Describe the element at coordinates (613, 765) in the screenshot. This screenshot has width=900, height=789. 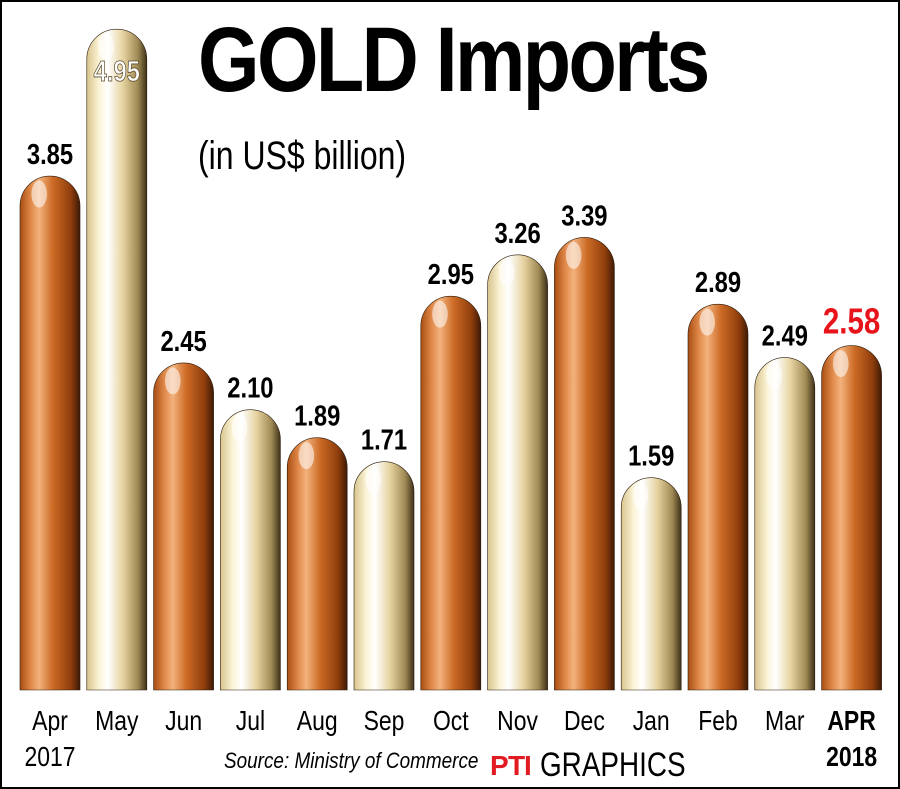
I see `graphics-brand: GRAPHICS` at that location.